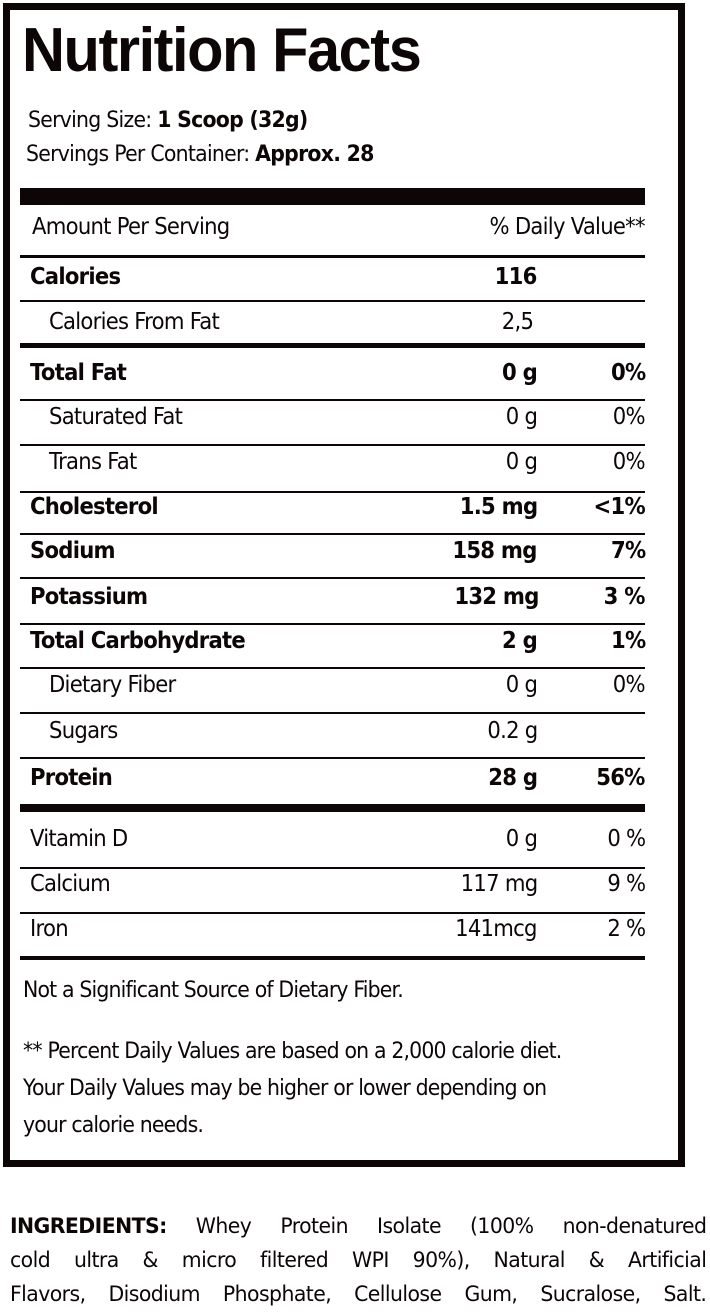  I want to click on thick-divider-fat, so click(332, 345).